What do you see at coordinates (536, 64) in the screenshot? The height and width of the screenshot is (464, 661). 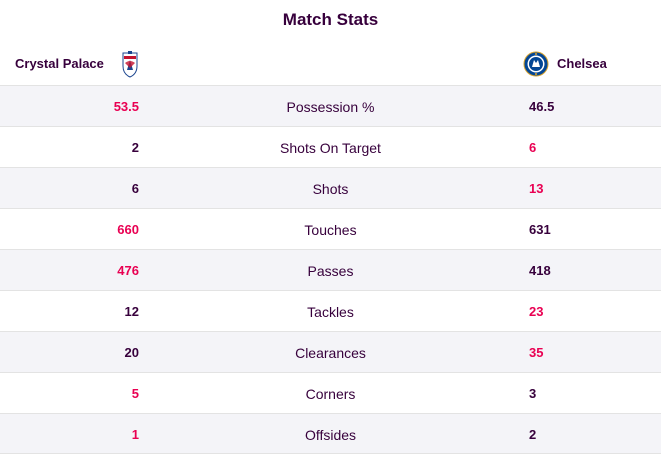 I see `chelsea-crest-icon` at bounding box center [536, 64].